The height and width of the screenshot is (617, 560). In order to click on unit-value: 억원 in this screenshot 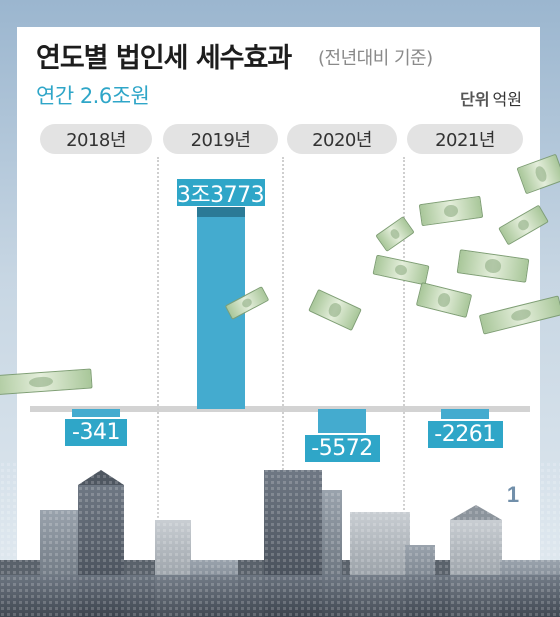, I will do `click(507, 99)`.